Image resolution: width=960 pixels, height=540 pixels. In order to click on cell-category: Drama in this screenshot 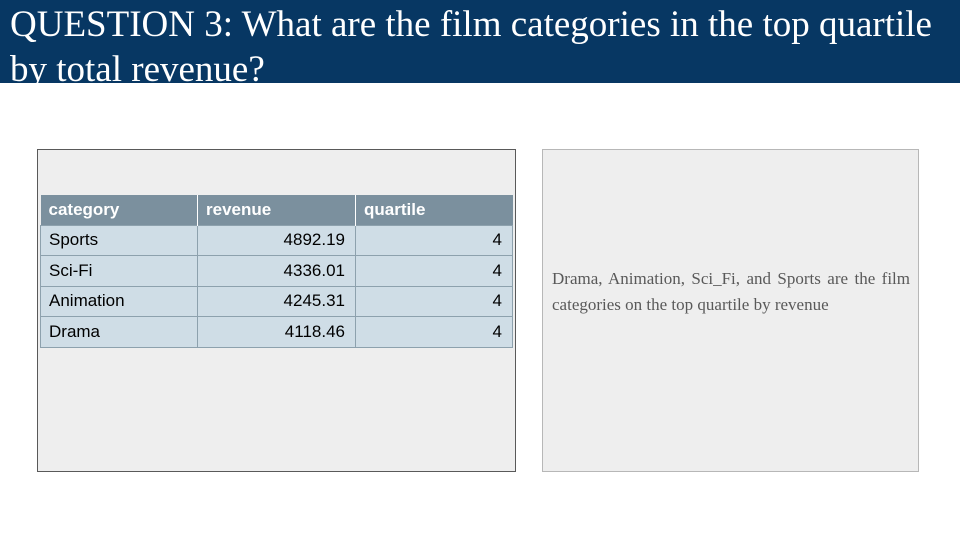, I will do `click(119, 332)`.